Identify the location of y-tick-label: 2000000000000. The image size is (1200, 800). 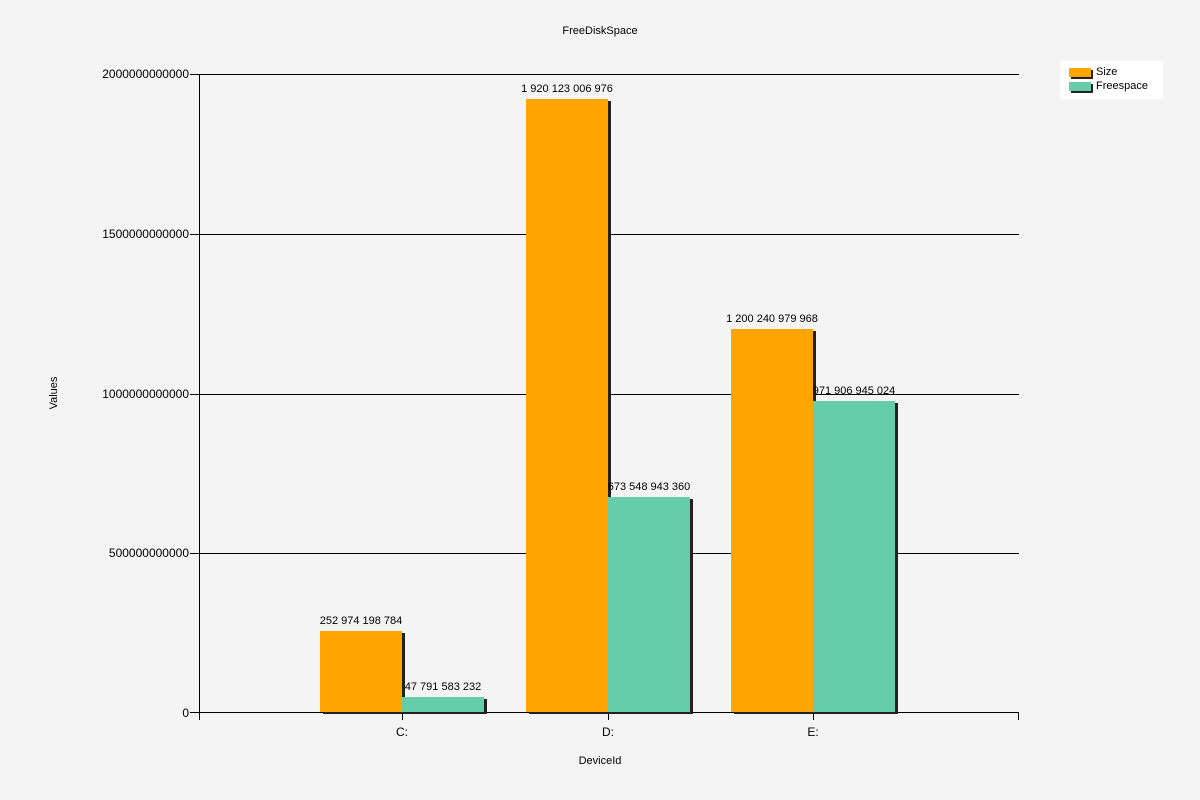
(145, 74).